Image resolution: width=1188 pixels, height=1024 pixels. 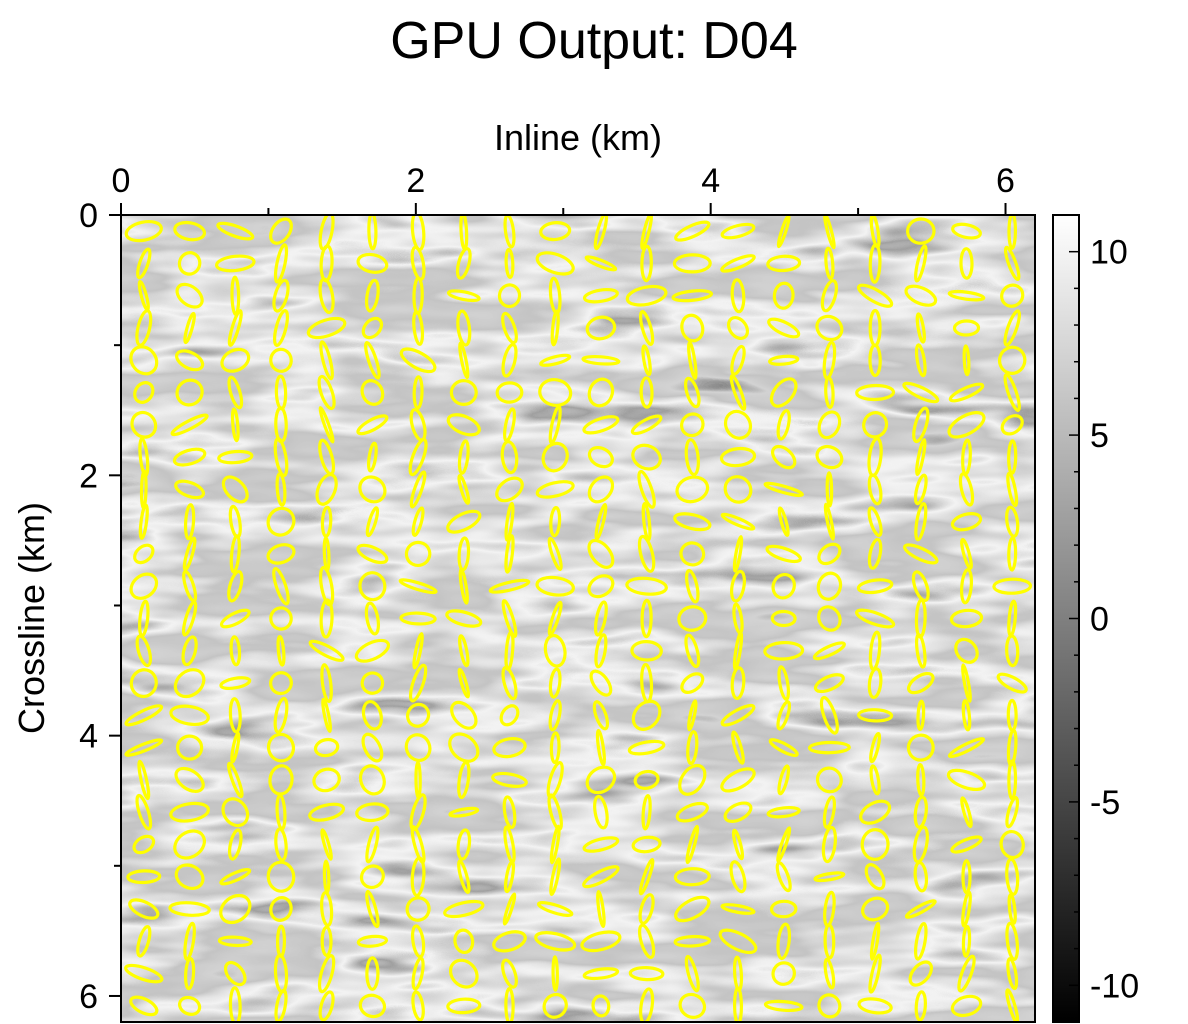 I want to click on colorbar-tick-label: 10, so click(x=1109, y=253).